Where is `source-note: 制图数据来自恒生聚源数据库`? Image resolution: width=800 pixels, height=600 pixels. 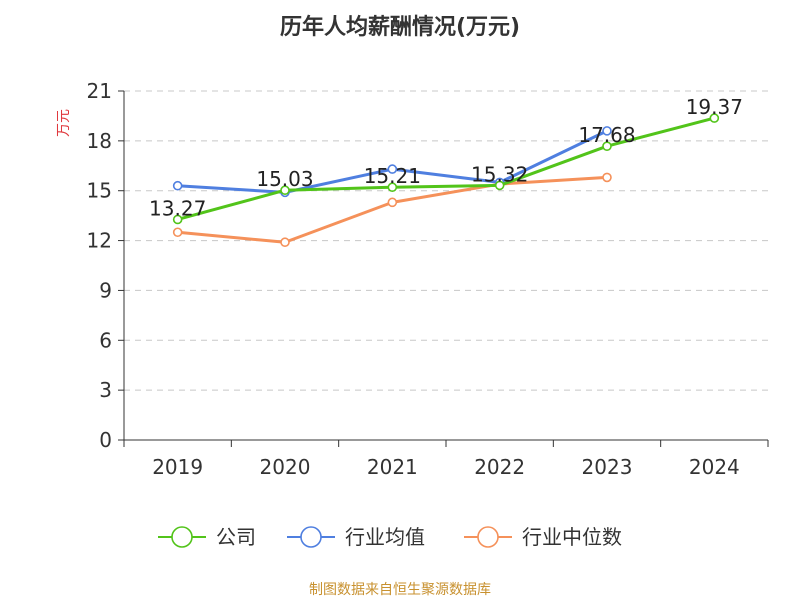
source-note: 制图数据来自恒生聚源数据库 is located at coordinates (400, 590).